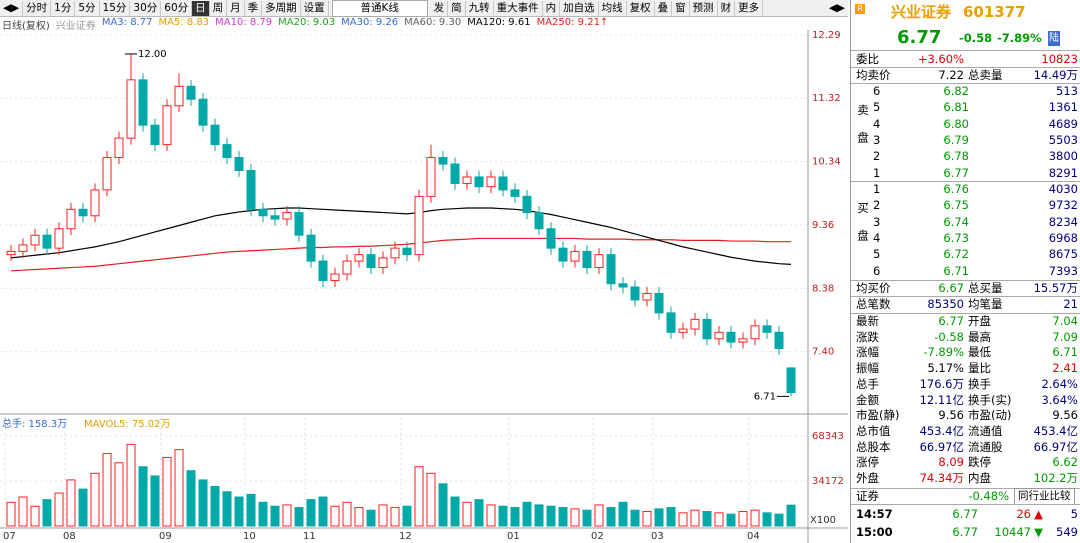 This screenshot has width=1080, height=543. I want to click on value: 8.09, so click(951, 462).